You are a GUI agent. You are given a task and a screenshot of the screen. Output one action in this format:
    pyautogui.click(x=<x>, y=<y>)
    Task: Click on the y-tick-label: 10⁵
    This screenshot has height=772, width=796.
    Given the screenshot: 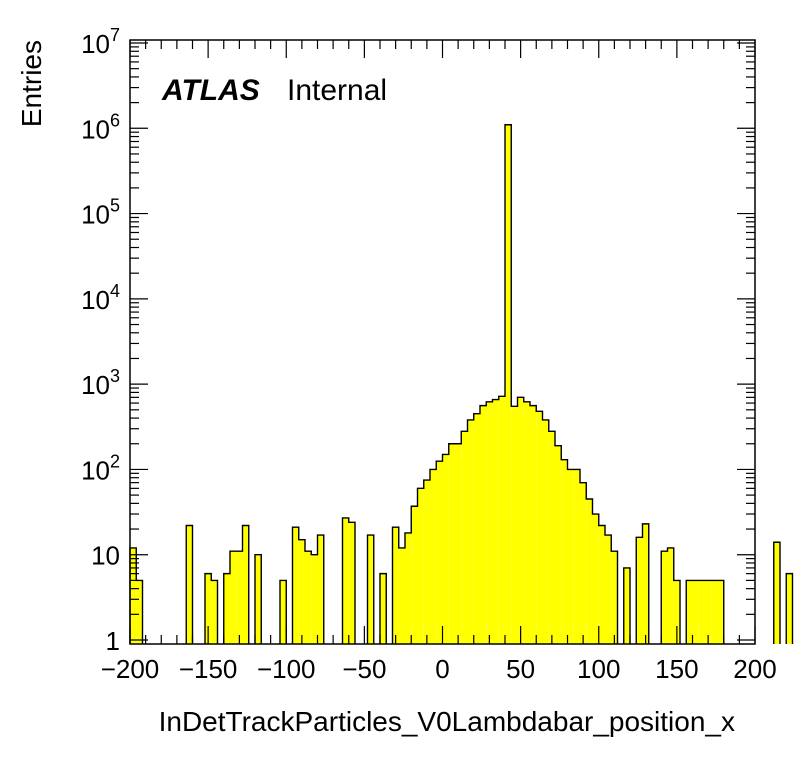 What is the action you would take?
    pyautogui.click(x=100, y=213)
    